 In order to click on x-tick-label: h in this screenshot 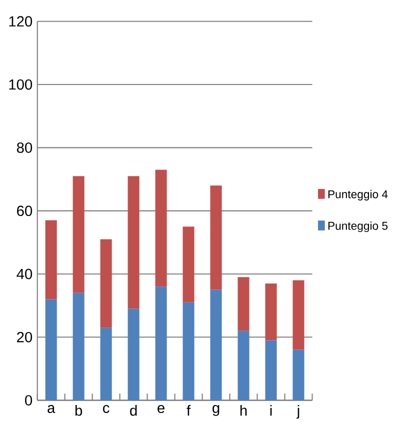, I will do `click(243, 410)`.